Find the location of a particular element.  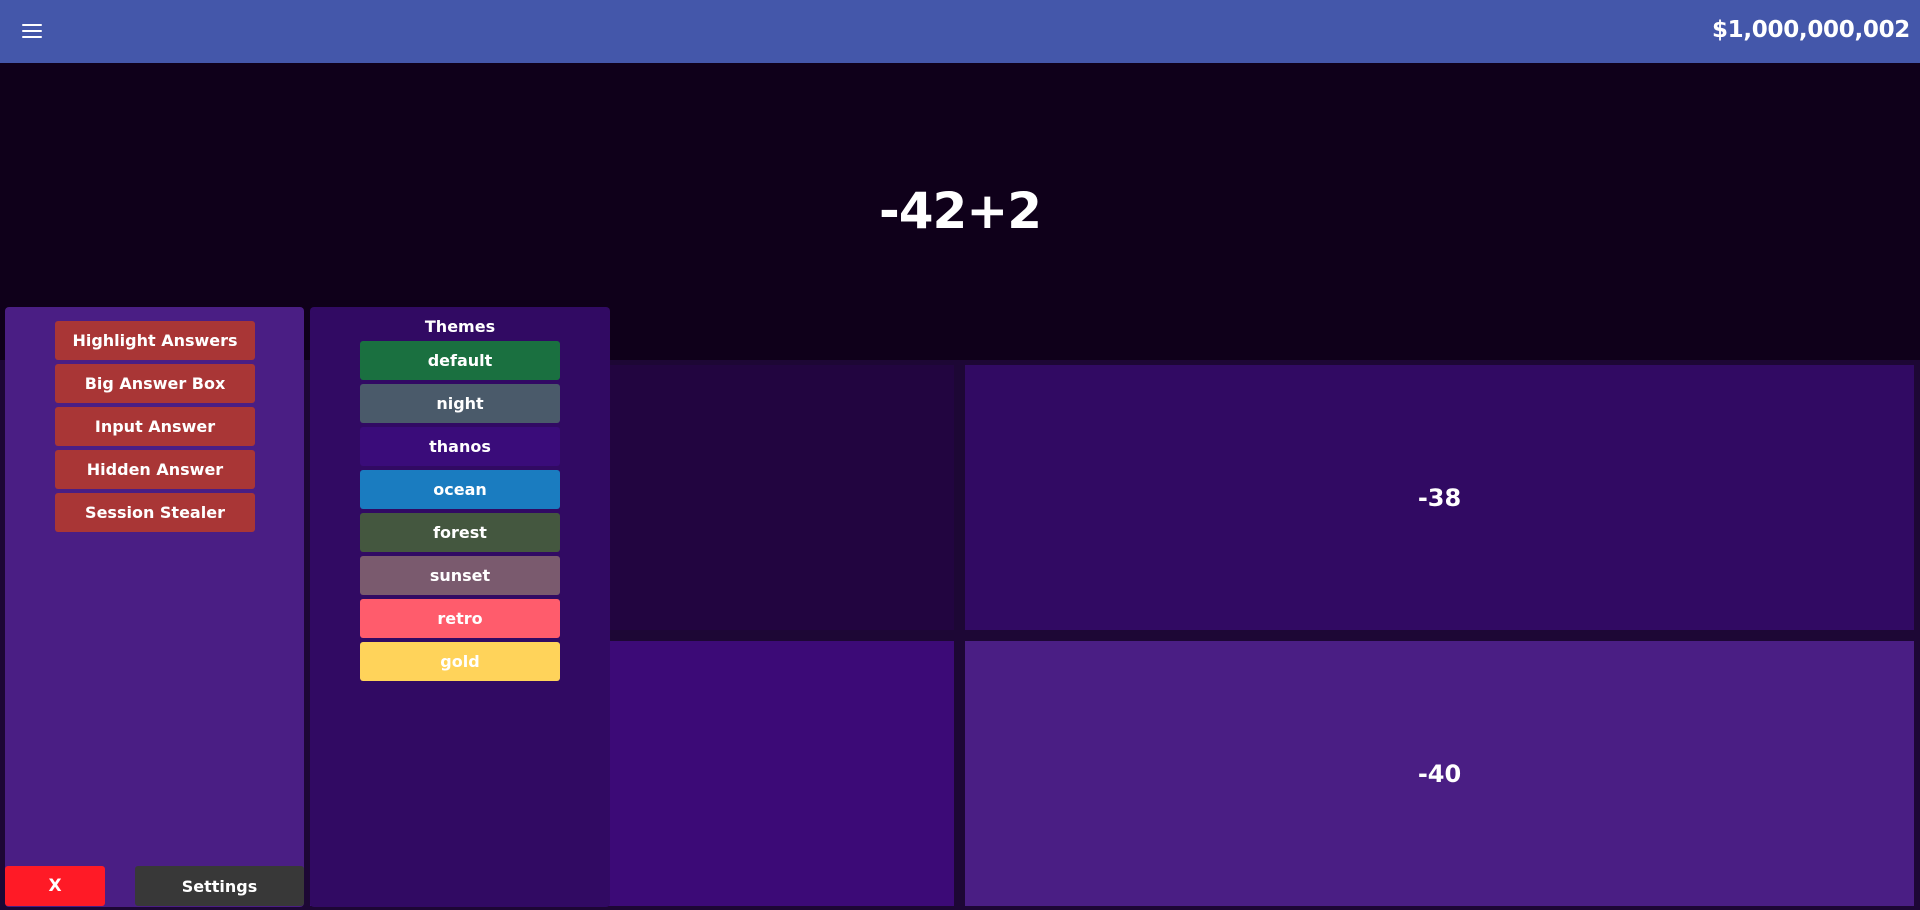

theme-gold-button: gold is located at coordinates (460, 661).